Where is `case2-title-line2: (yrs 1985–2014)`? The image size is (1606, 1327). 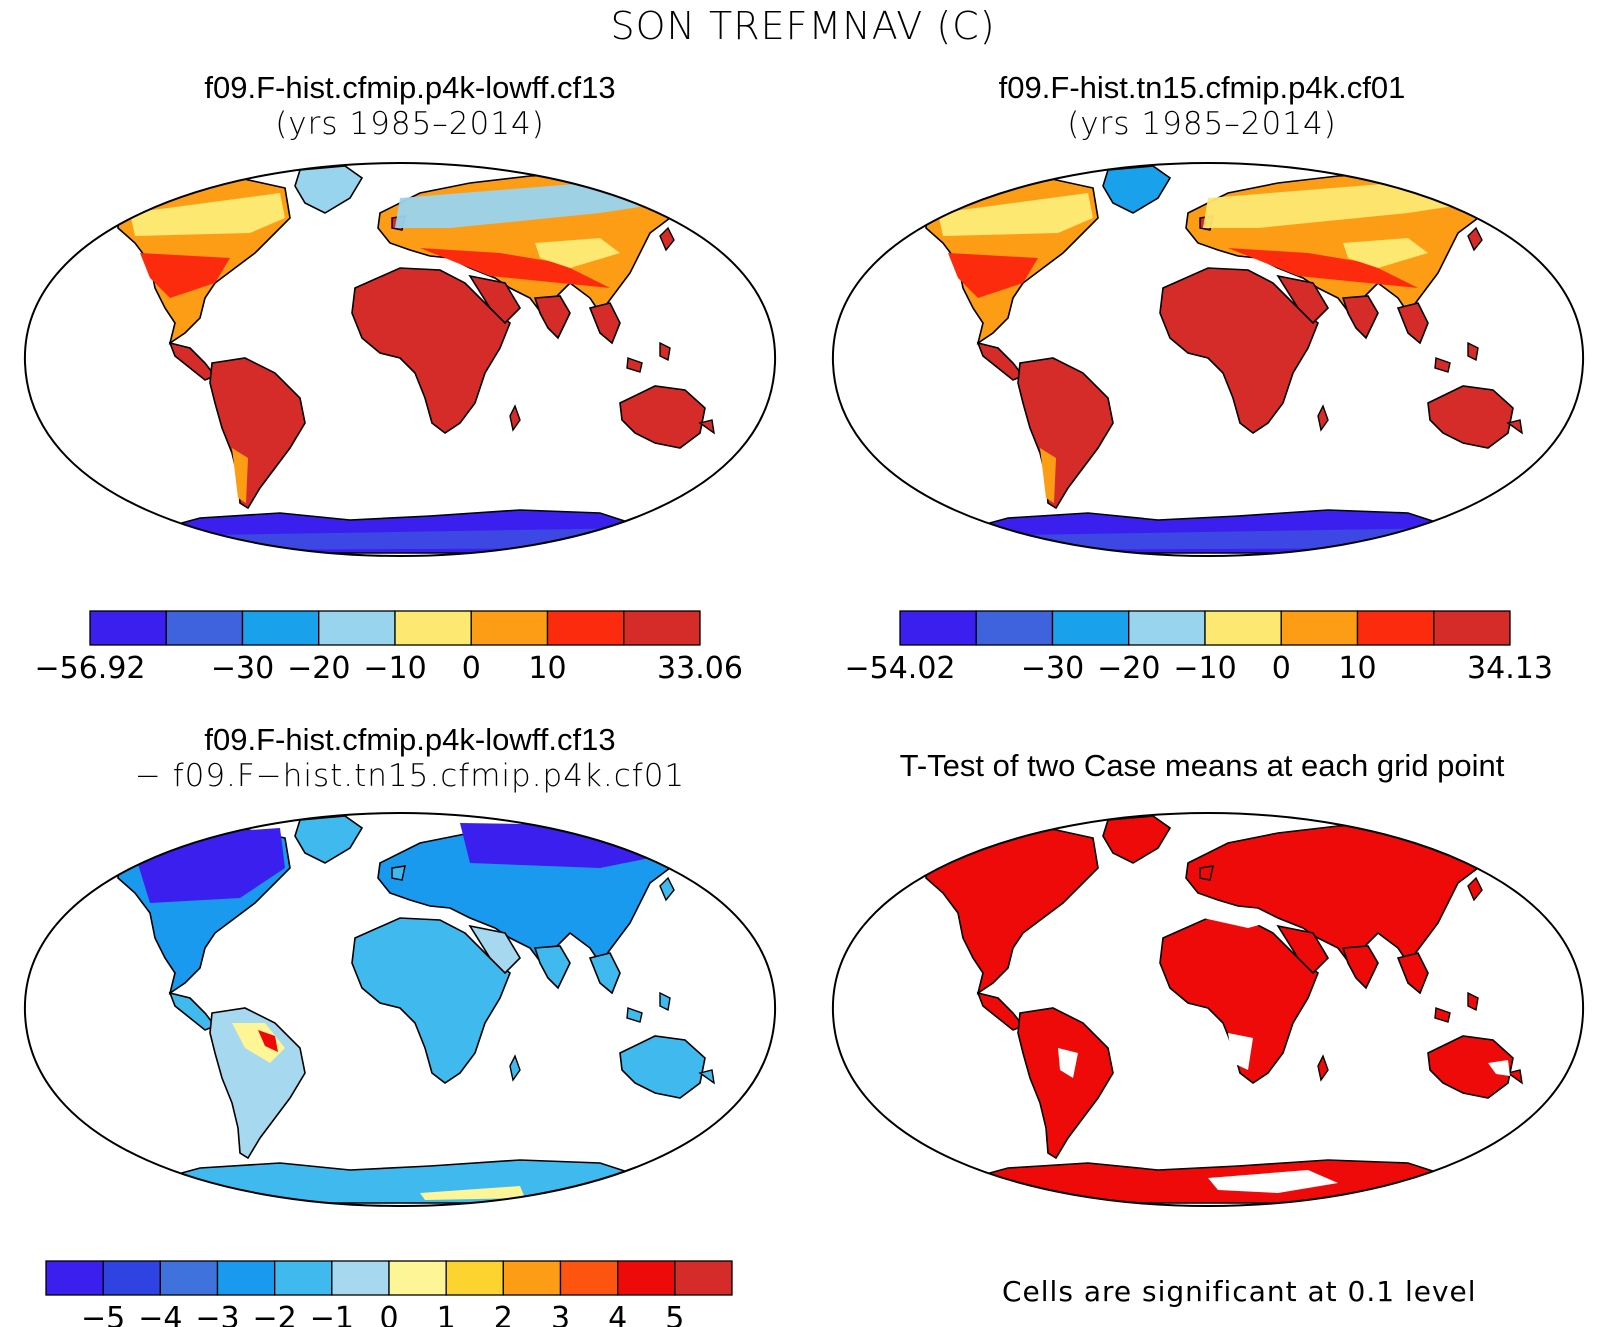
case2-title-line2: (yrs 1985–2014) is located at coordinates (1202, 124).